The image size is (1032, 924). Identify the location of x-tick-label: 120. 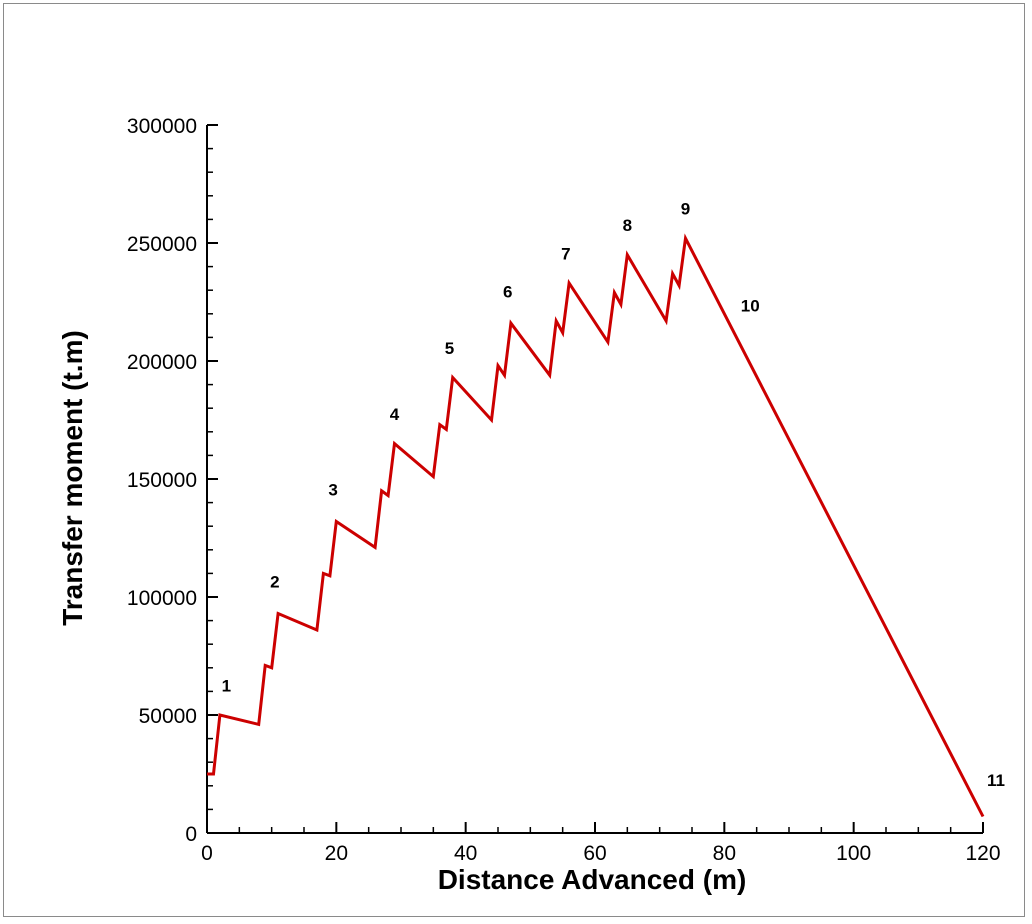
(982, 853).